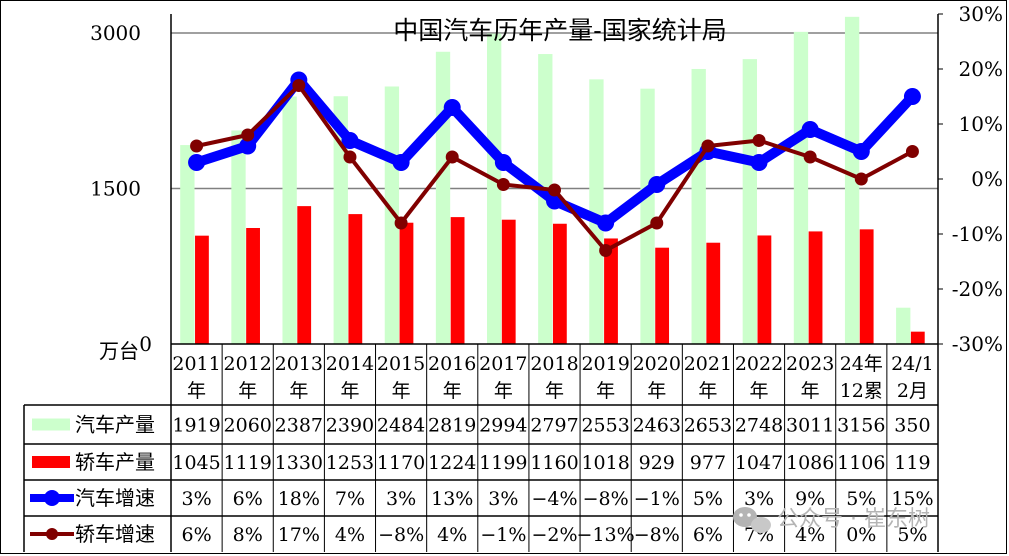 Image resolution: width=1009 pixels, height=556 pixels. I want to click on data-label: 1045, so click(196, 463).